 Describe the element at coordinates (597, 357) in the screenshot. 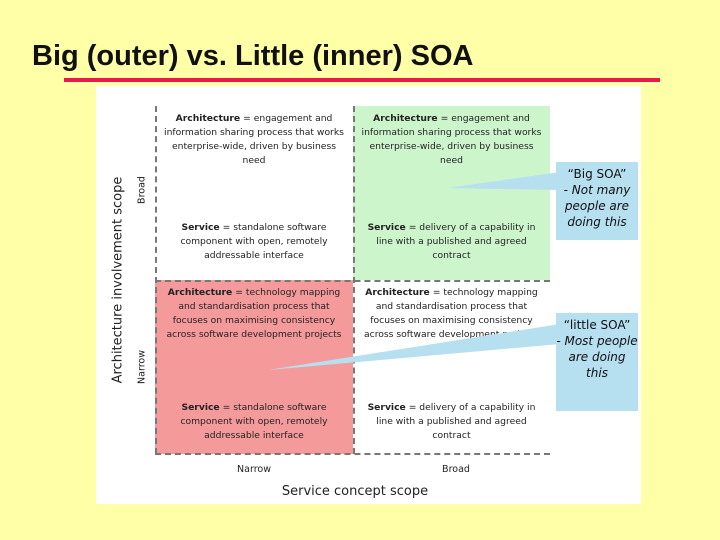

I see `little-soa-note: - Most people are doing this` at that location.